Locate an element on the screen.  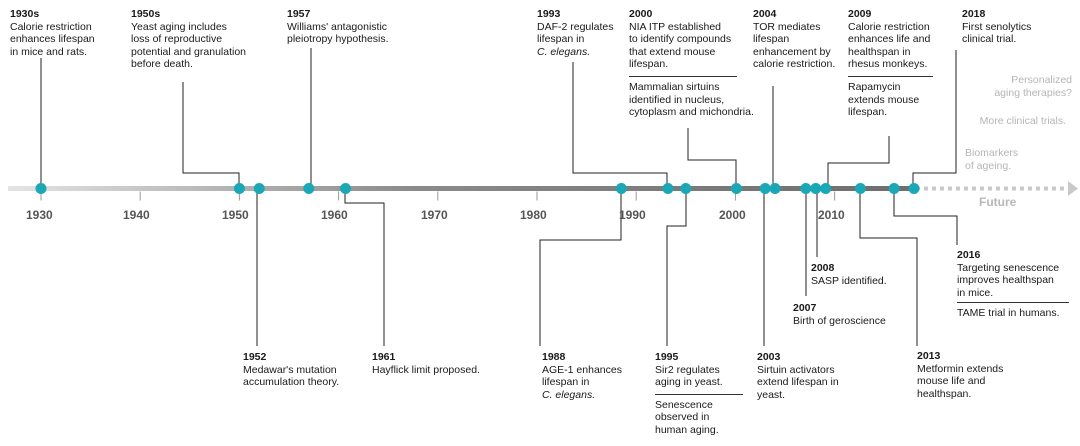
event-year: 2016 is located at coordinates (969, 255).